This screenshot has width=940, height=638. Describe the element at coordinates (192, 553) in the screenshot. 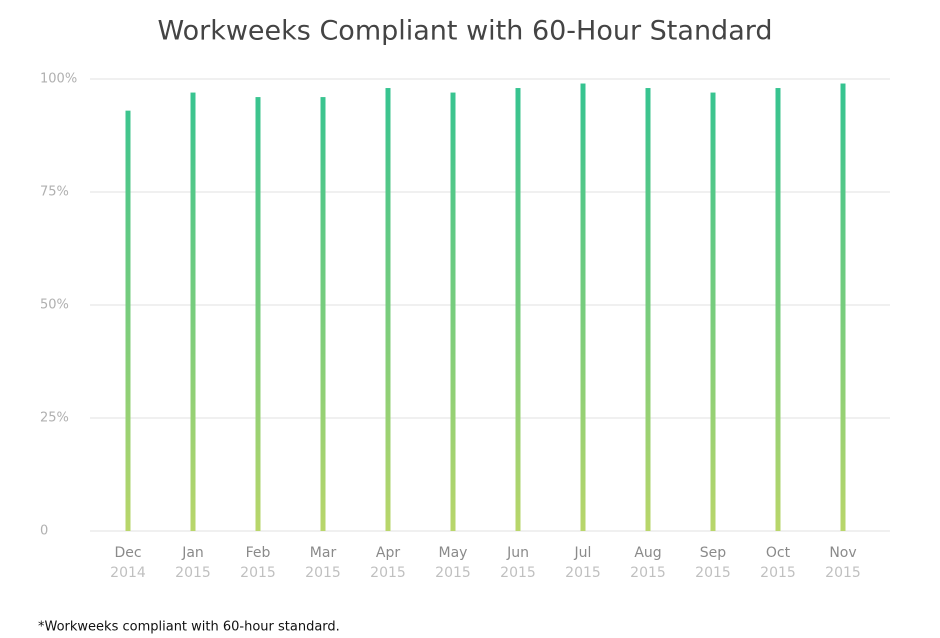

I see `x-tick-label: Jan` at that location.